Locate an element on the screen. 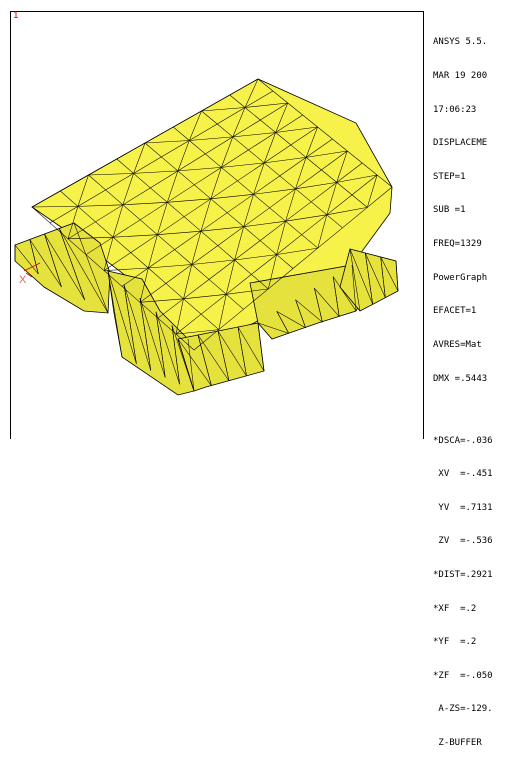 Image resolution: width=525 pixels, height=760 pixels. status-line: 17:06:23 is located at coordinates (455, 109).